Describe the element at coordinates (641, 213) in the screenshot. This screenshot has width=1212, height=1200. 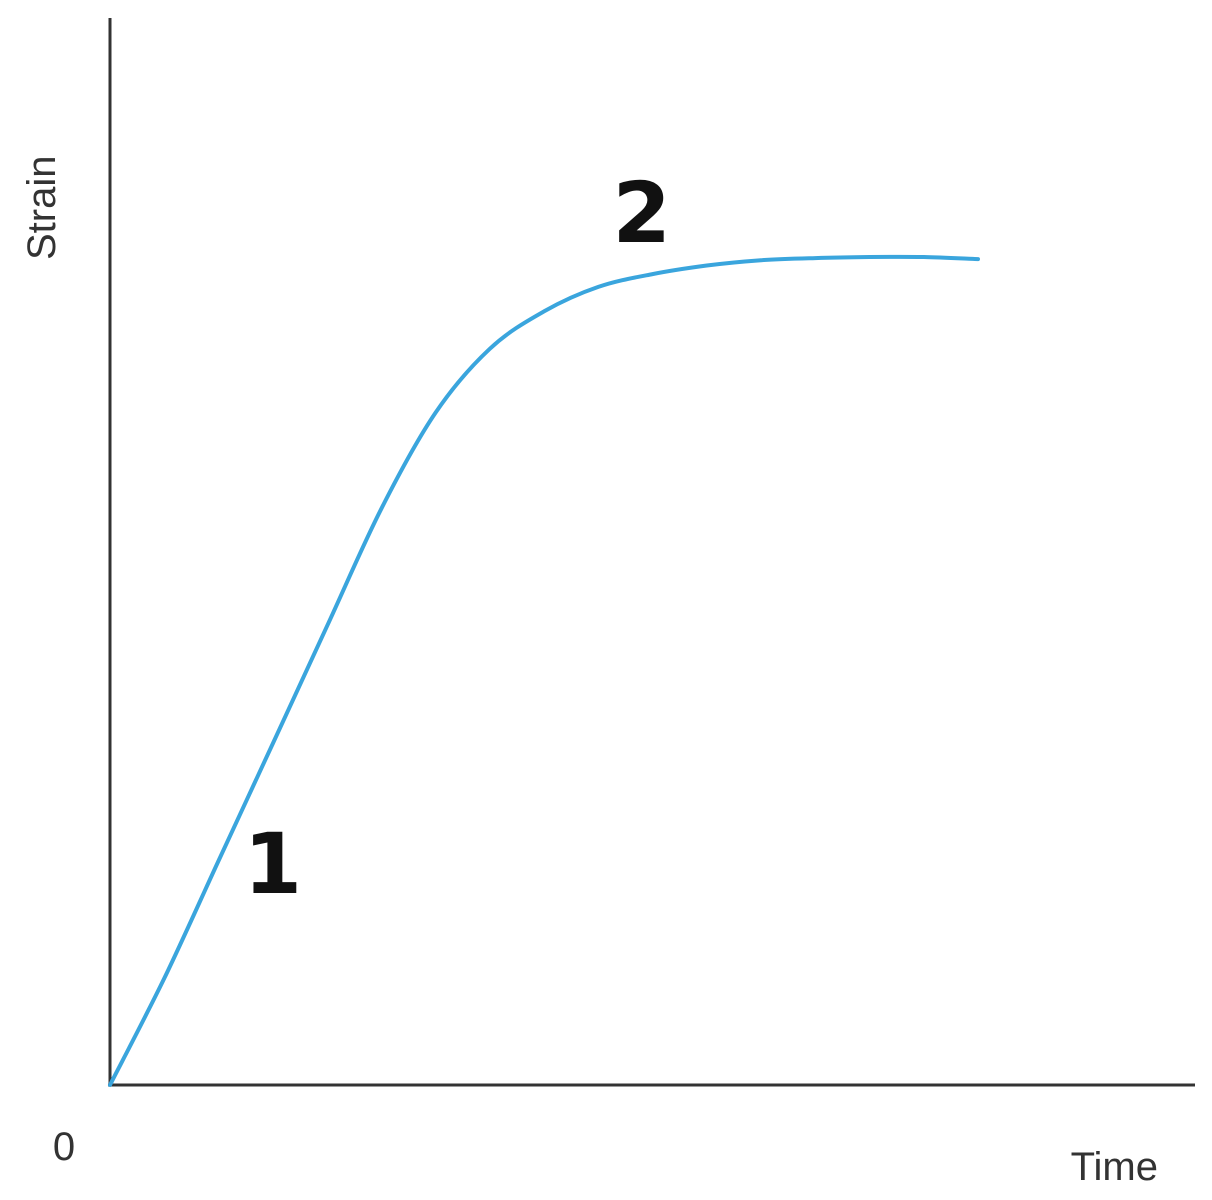
I see `annotation-label-2: 2` at that location.